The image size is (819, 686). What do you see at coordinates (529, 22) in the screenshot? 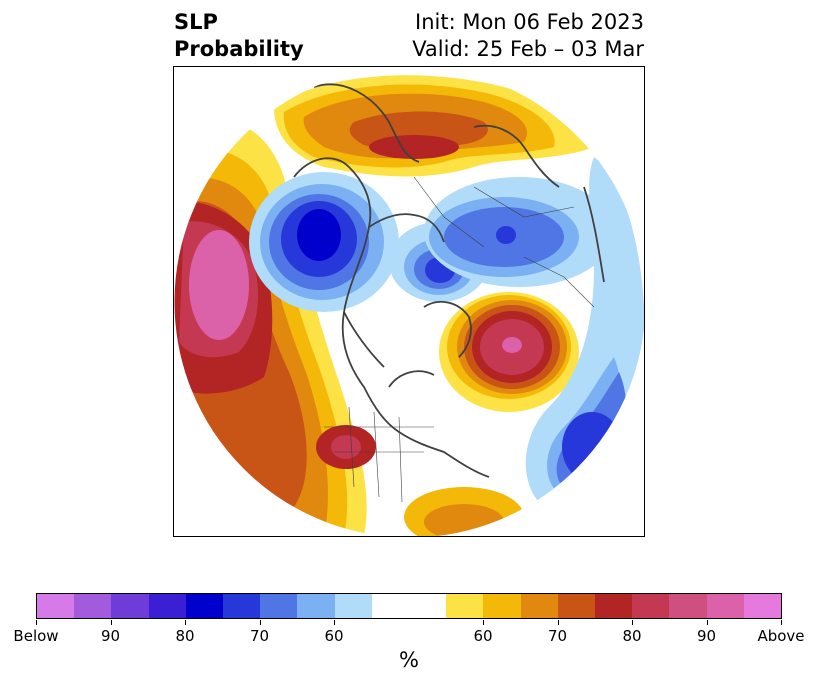
I see `init-date: Init: Mon 06 Feb 2023` at bounding box center [529, 22].